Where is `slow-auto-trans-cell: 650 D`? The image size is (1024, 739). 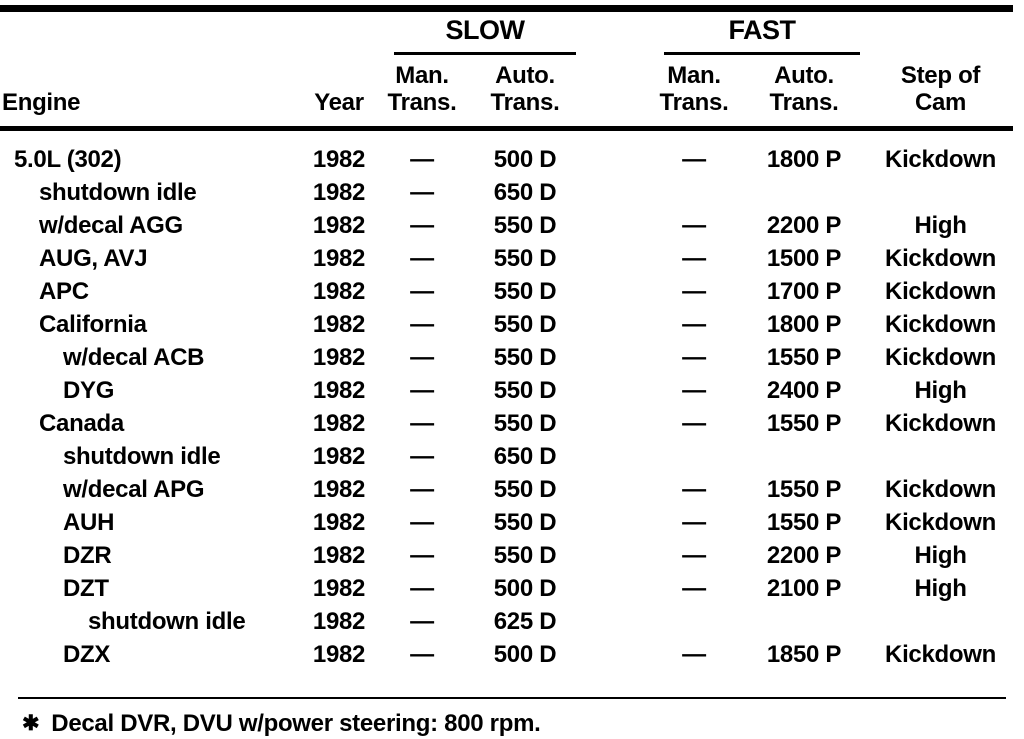
slow-auto-trans-cell: 650 D is located at coordinates (525, 456).